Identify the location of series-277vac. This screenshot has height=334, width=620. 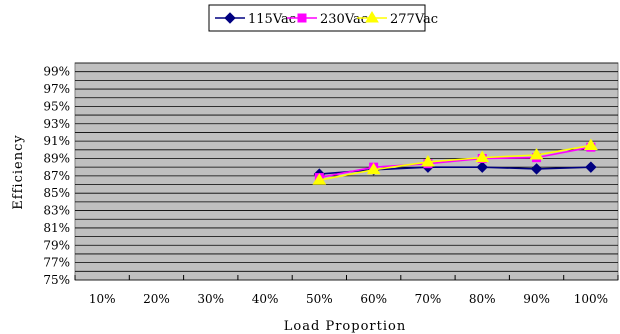
(455, 161).